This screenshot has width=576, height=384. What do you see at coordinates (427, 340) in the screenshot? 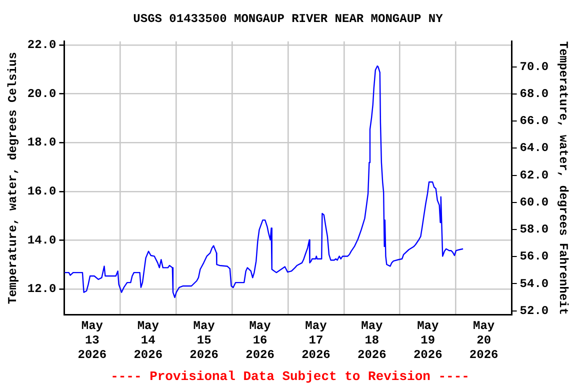
I see `x-tick-label: May 19 2026` at bounding box center [427, 340].